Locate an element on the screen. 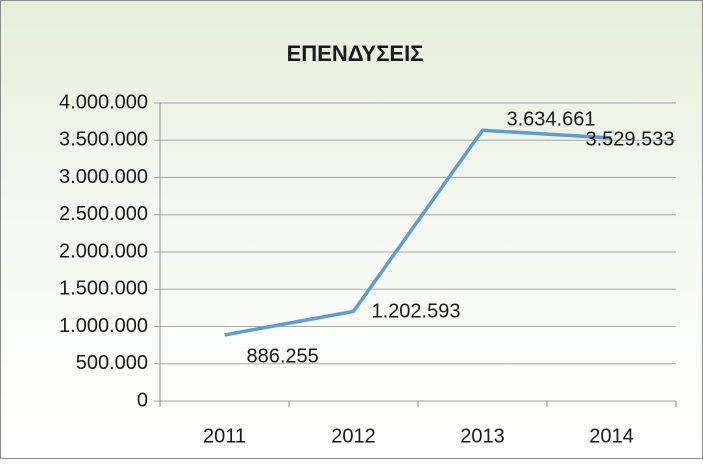 The width and height of the screenshot is (703, 464). x-tick-label: 2014 is located at coordinates (611, 436).